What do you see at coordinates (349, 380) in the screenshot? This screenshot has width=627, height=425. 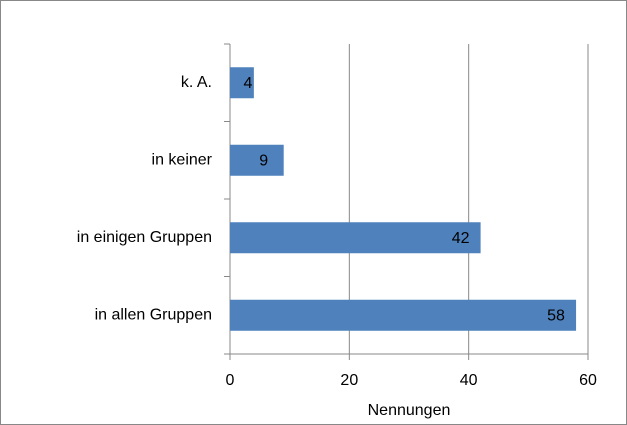 I see `x-tick-label: 20` at bounding box center [349, 380].